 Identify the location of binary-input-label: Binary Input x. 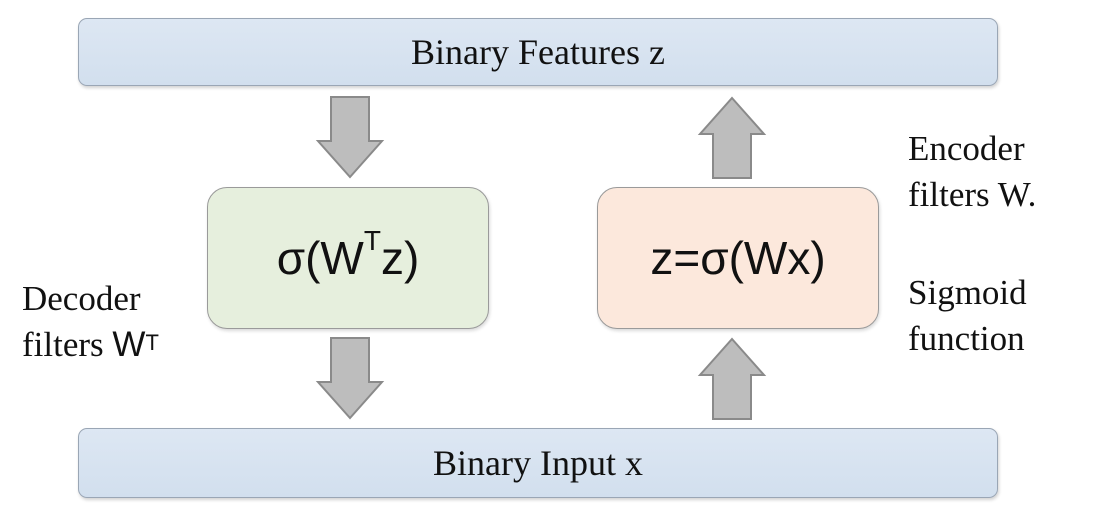
(538, 463).